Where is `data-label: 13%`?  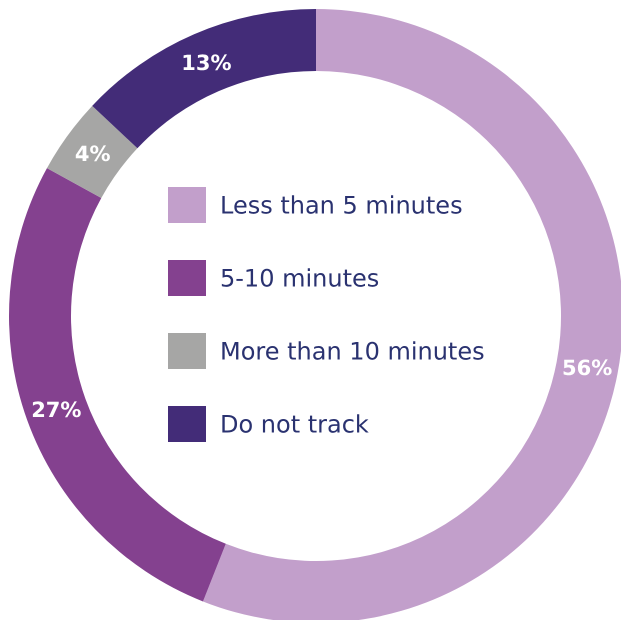
data-label: 13% is located at coordinates (206, 63).